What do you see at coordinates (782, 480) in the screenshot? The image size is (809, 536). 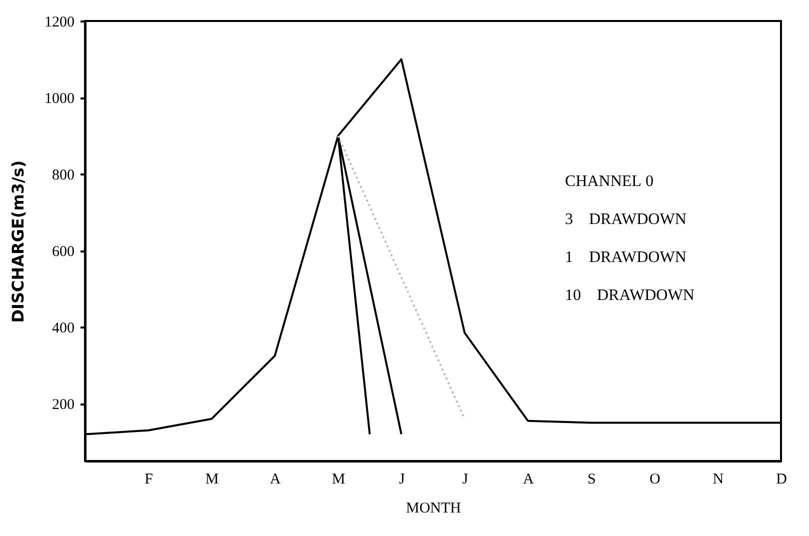 I see `x-tick-label: D` at bounding box center [782, 480].